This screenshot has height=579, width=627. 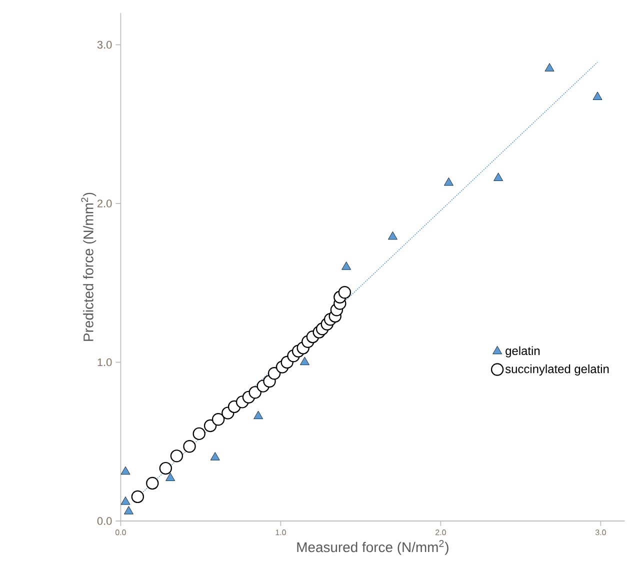 I want to click on y-tick-label: 0.0, so click(x=104, y=521).